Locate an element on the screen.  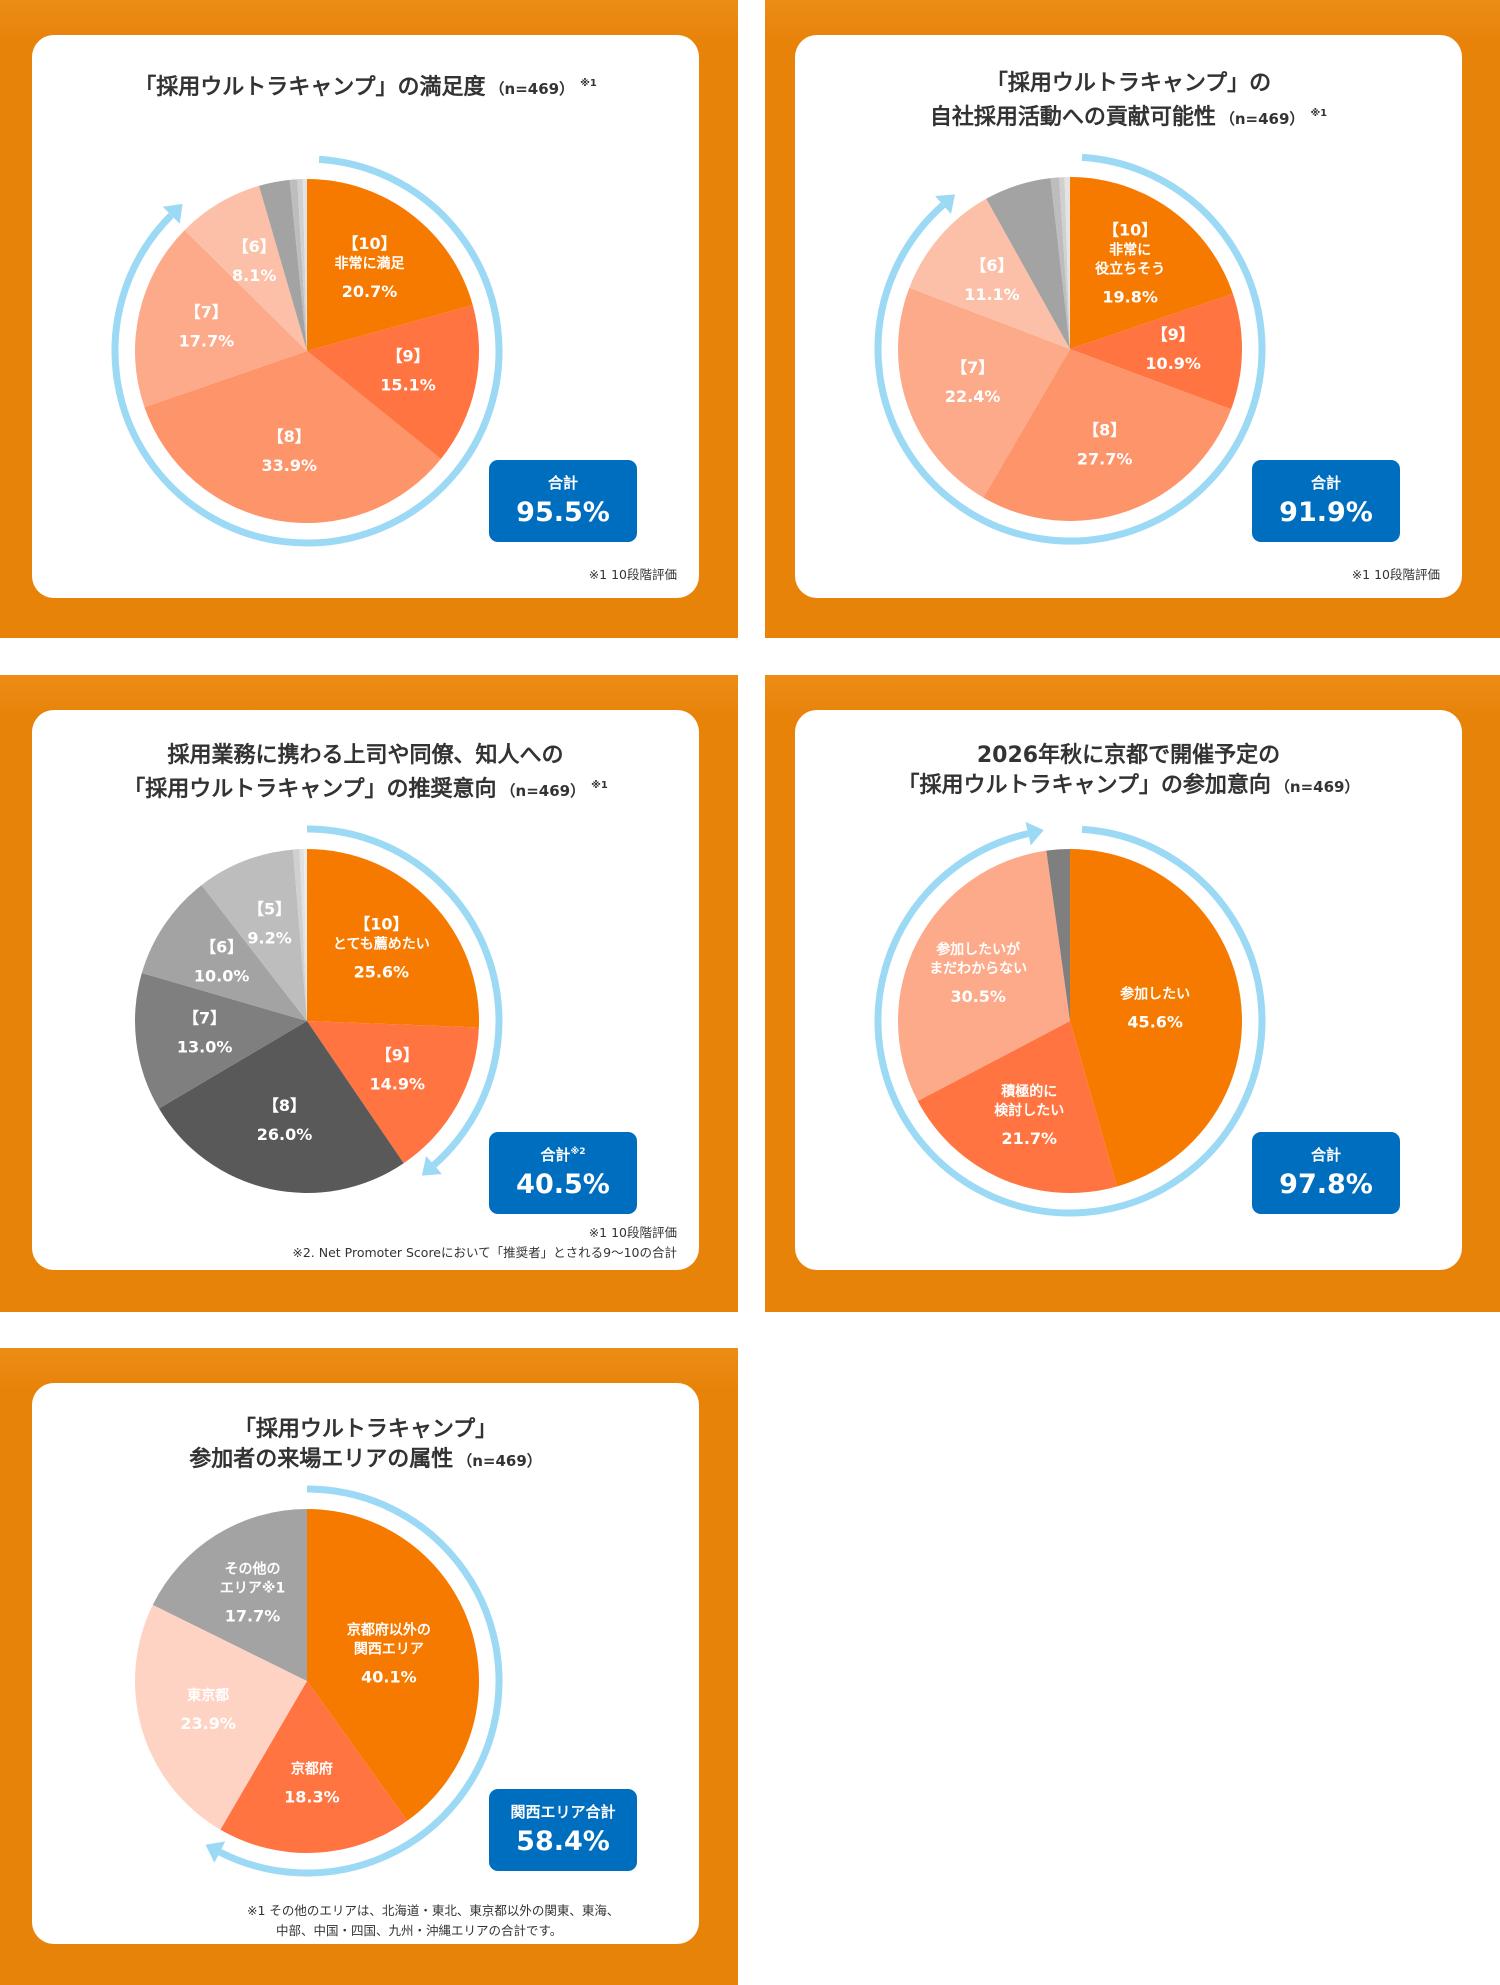
slice-value-label: 25.6% is located at coordinates (382, 971).